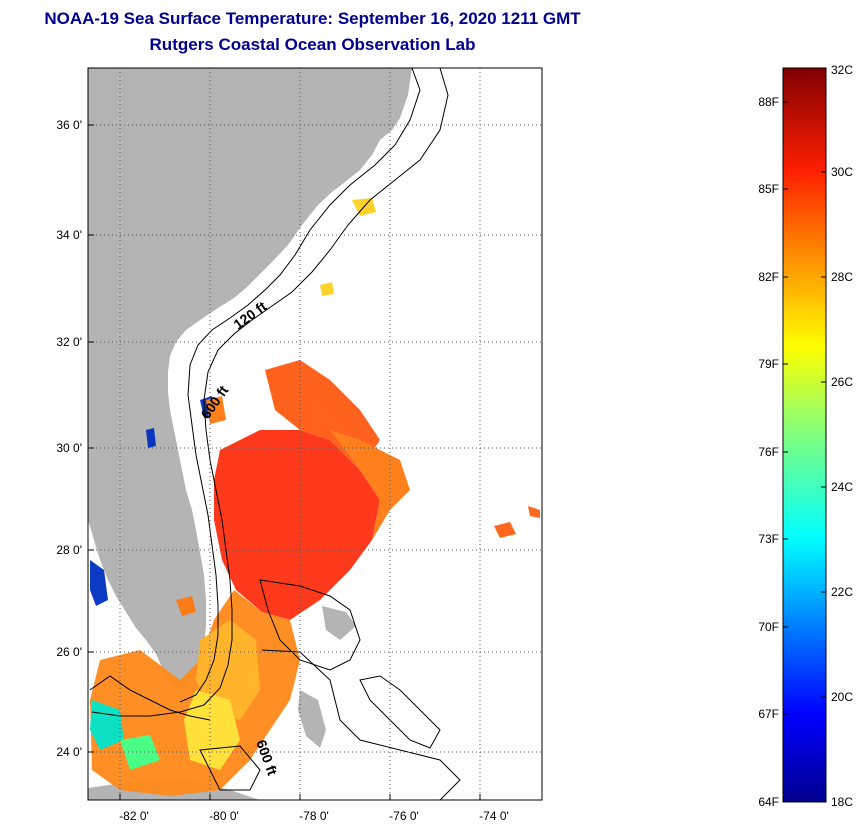 Image resolution: width=865 pixels, height=832 pixels. I want to click on colorbar-f-label: 67F, so click(768, 714).